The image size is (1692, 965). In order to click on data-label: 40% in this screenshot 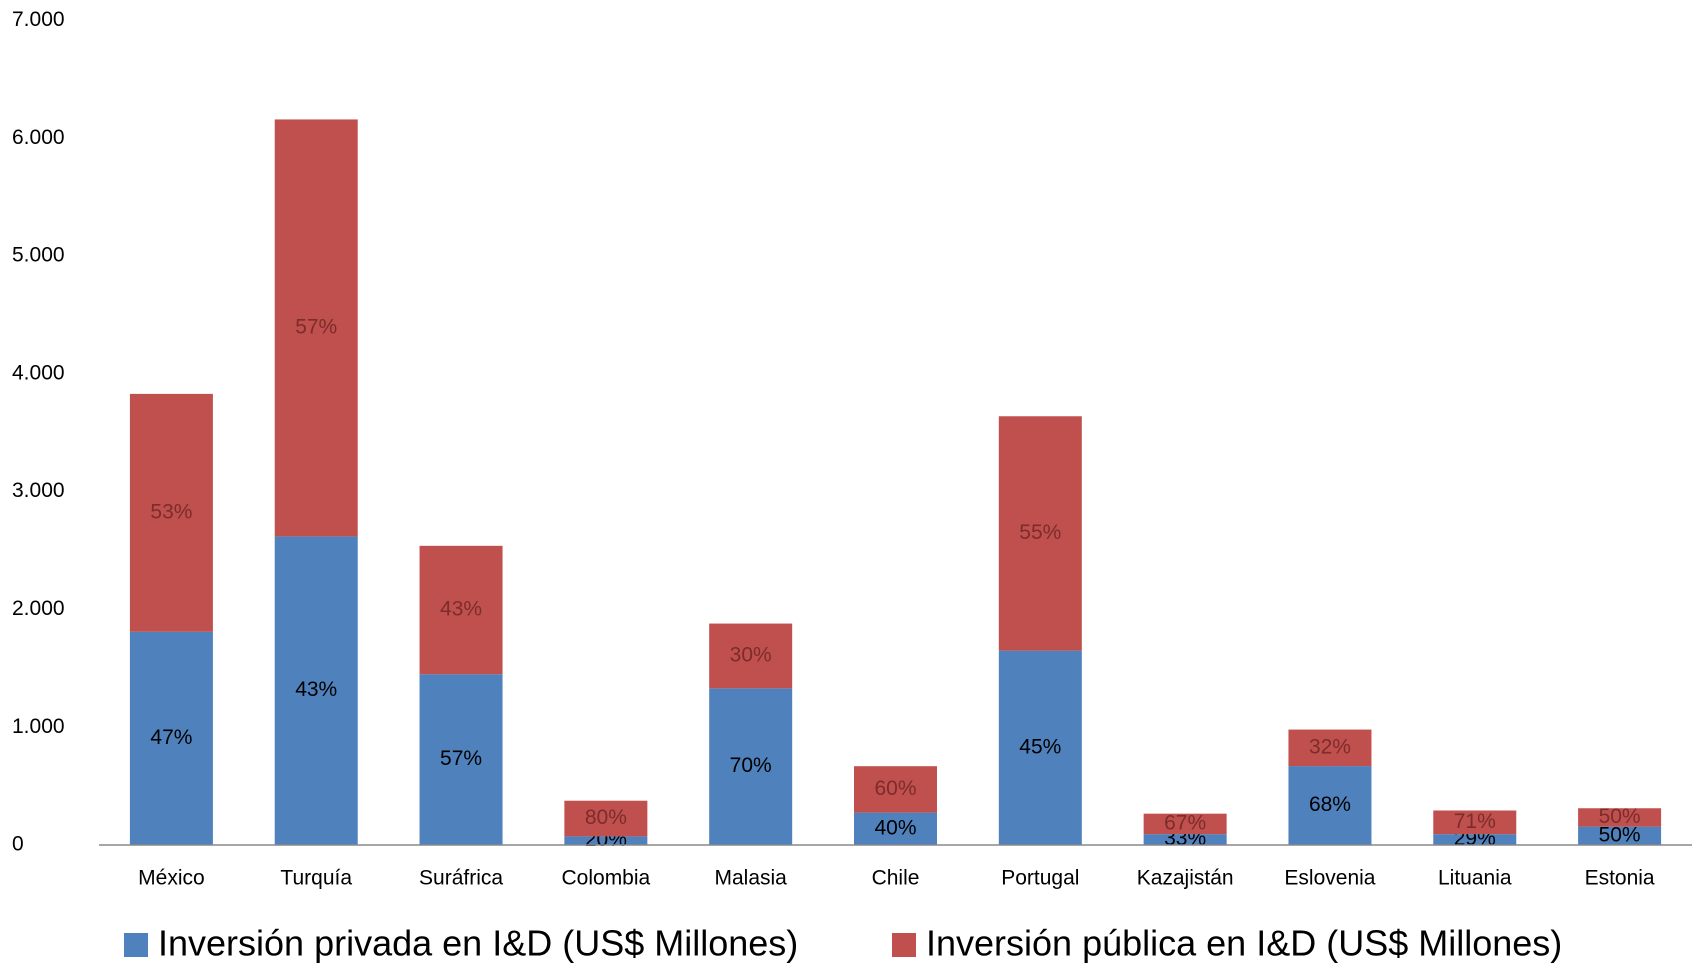, I will do `click(895, 827)`.